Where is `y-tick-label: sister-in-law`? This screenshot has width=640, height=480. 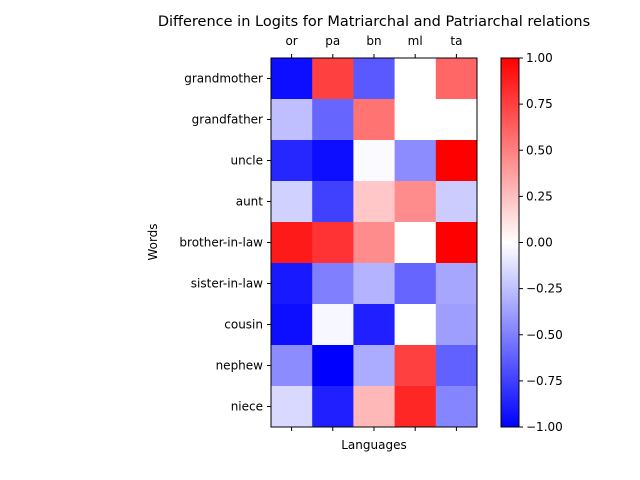 y-tick-label: sister-in-law is located at coordinates (227, 284).